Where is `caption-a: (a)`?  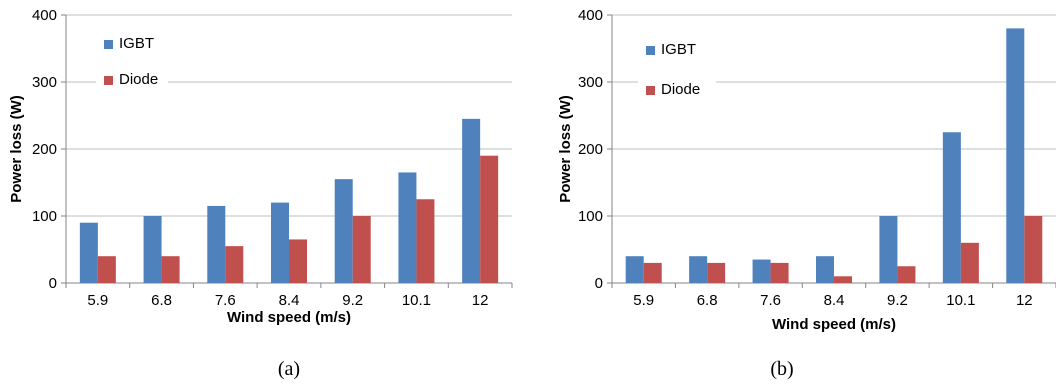
caption-a: (a) is located at coordinates (289, 369).